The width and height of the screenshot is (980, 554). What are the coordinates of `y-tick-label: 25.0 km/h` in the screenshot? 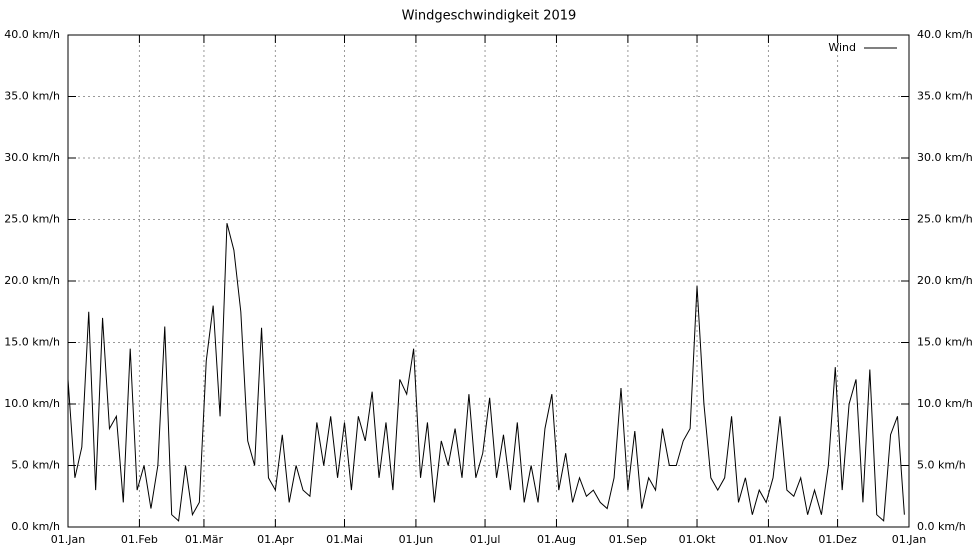 It's located at (32, 219).